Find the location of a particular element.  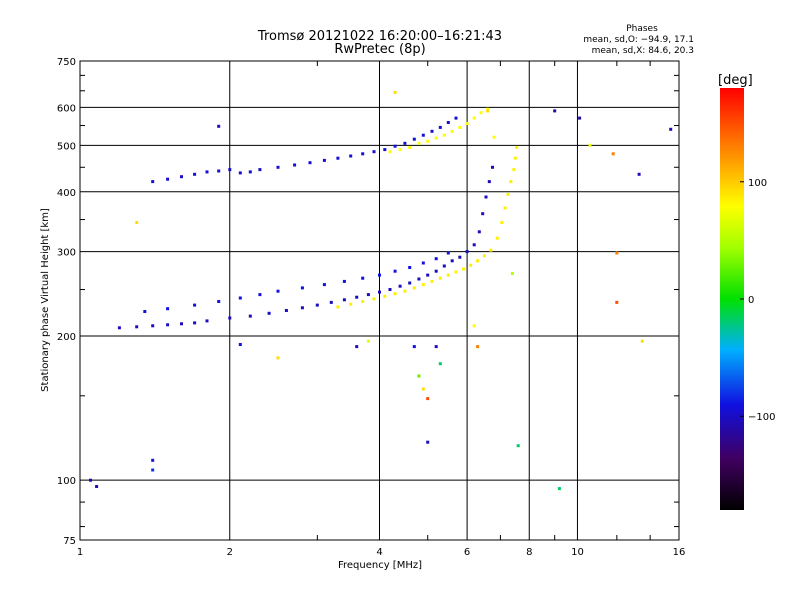

x-tick-label: 8 is located at coordinates (529, 552).